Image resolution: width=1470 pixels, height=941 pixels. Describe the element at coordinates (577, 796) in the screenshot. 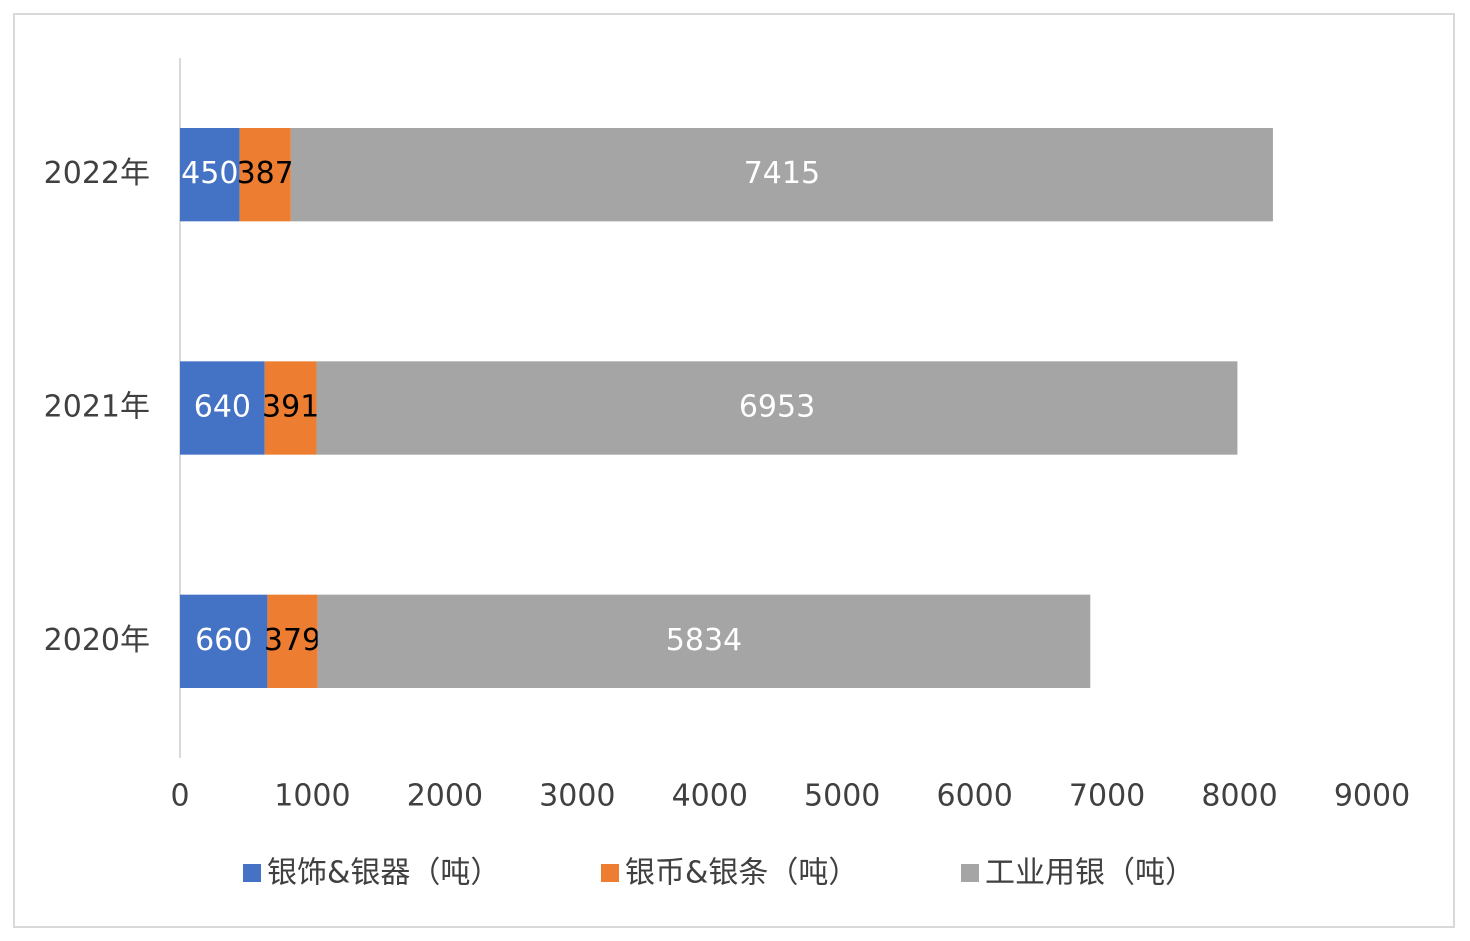

I see `x-tick-label: 3000` at that location.